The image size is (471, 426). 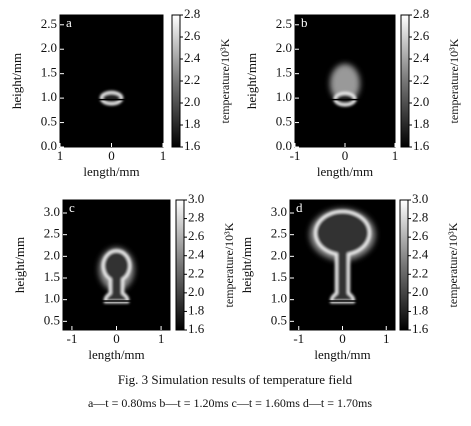 I want to click on panel-label: d, so click(x=299, y=207).